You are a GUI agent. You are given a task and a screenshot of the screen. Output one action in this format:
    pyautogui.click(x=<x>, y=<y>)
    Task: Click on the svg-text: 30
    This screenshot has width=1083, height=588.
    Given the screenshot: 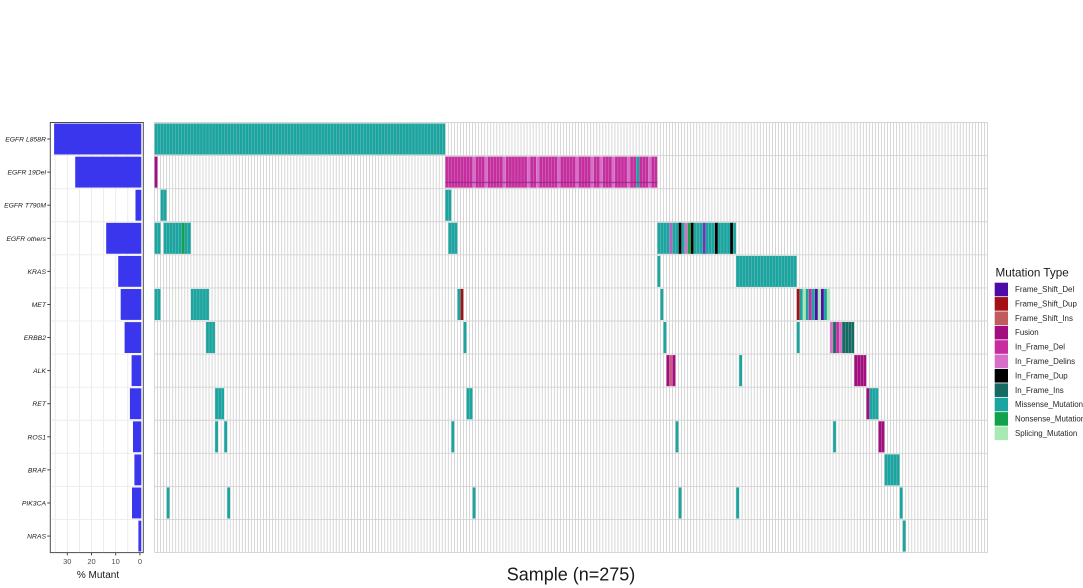 What is the action you would take?
    pyautogui.click(x=67, y=561)
    